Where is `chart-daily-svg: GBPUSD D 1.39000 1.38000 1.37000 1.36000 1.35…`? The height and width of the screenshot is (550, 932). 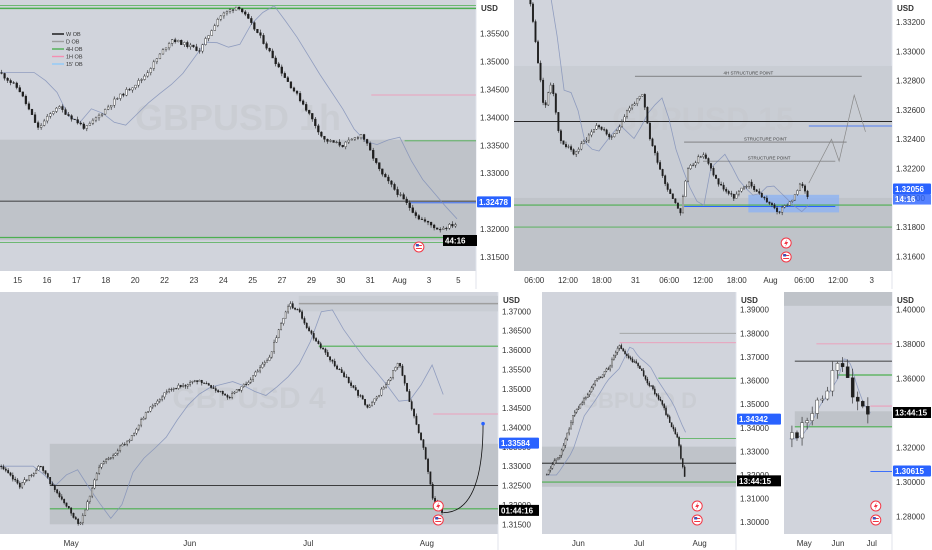
chart-daily-svg: GBPUSD D 1.39000 1.38000 1.37000 1.36000 1.35… is located at coordinates (662, 421).